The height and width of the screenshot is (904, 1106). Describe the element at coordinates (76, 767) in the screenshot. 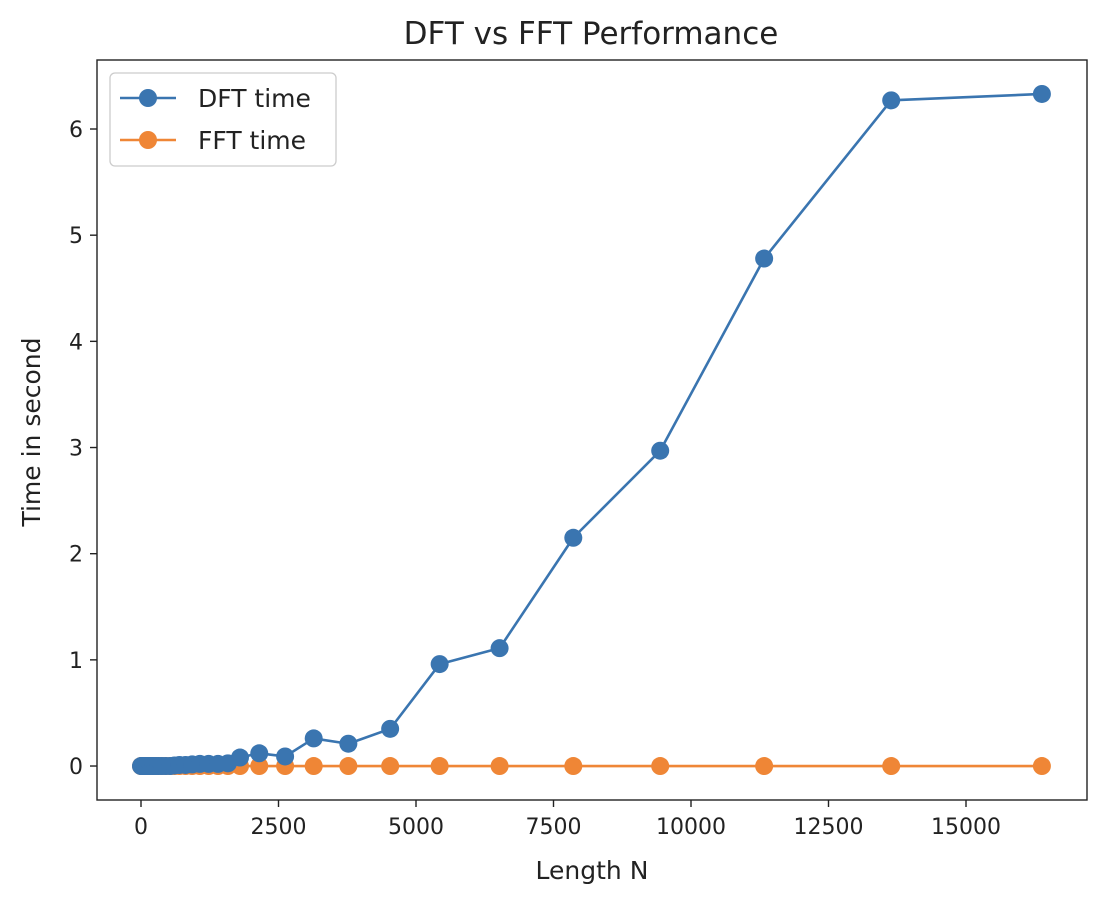

I see `y-tick-label: 0` at that location.